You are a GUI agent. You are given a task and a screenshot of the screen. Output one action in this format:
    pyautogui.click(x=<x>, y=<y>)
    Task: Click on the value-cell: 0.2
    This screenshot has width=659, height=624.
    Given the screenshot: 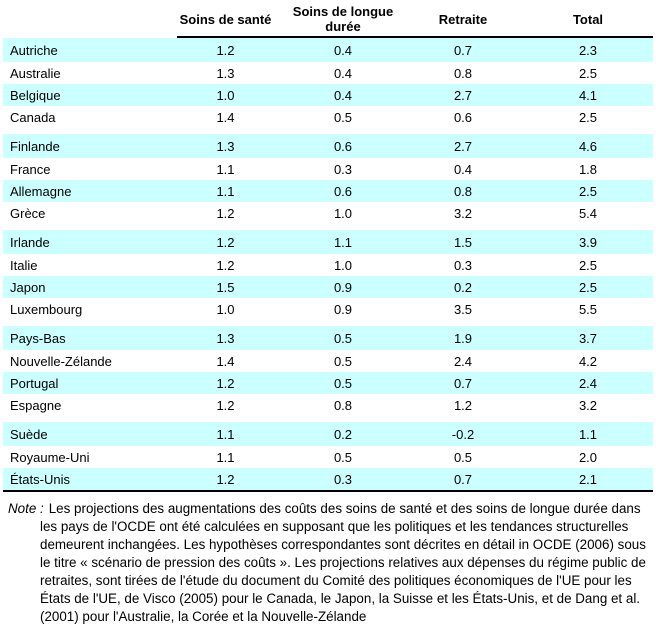 What is the action you would take?
    pyautogui.click(x=343, y=434)
    